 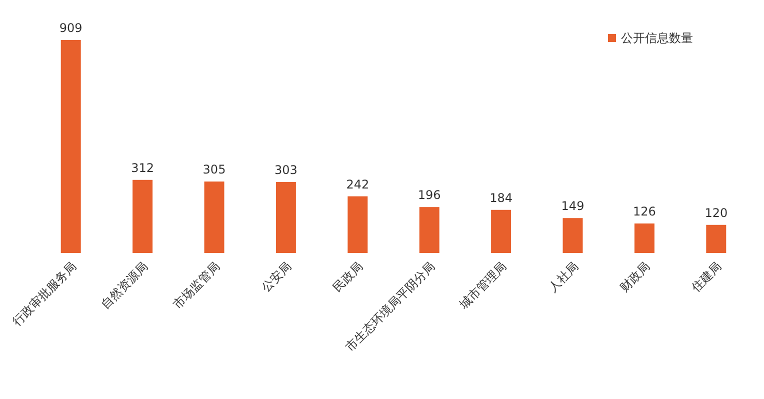 I want to click on x-tick-label: 市场监管局, so click(x=196, y=285).